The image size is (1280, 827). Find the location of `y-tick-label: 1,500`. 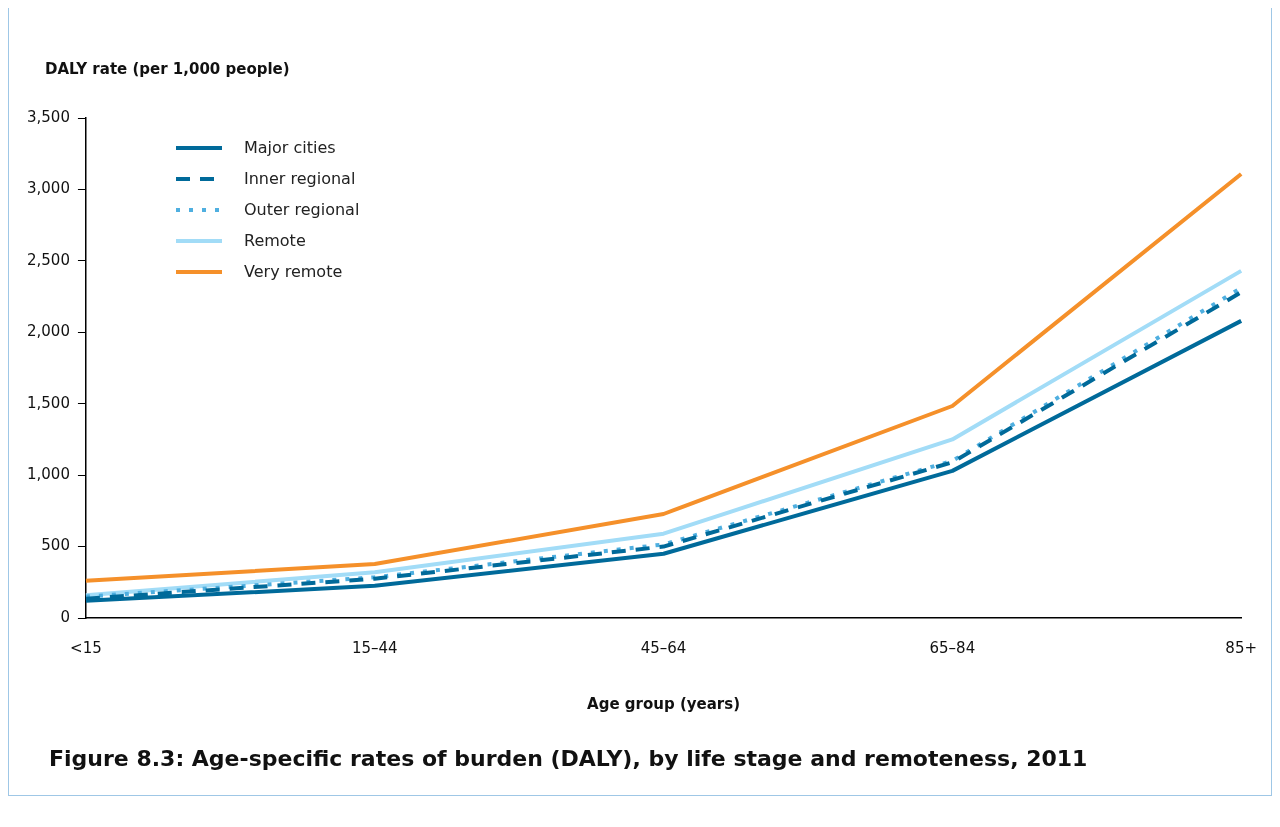

y-tick-label: 1,500 is located at coordinates (48, 402).